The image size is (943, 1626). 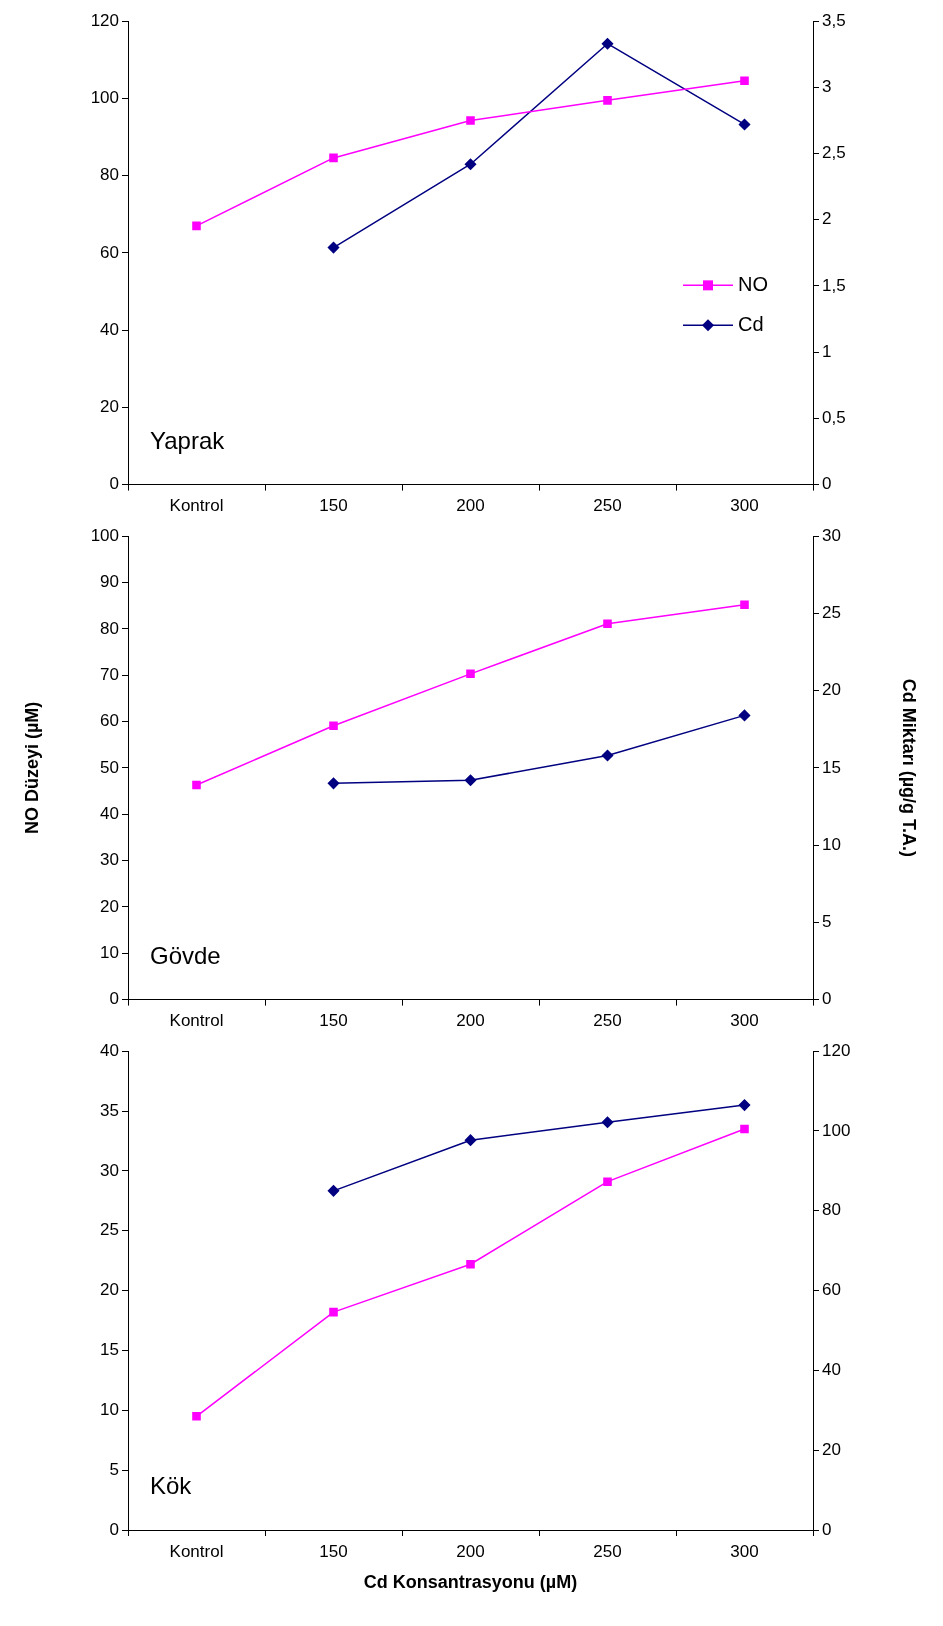 I want to click on y2-axis-title: Cd Miktarı (µg/g T.A.), so click(x=909, y=768).